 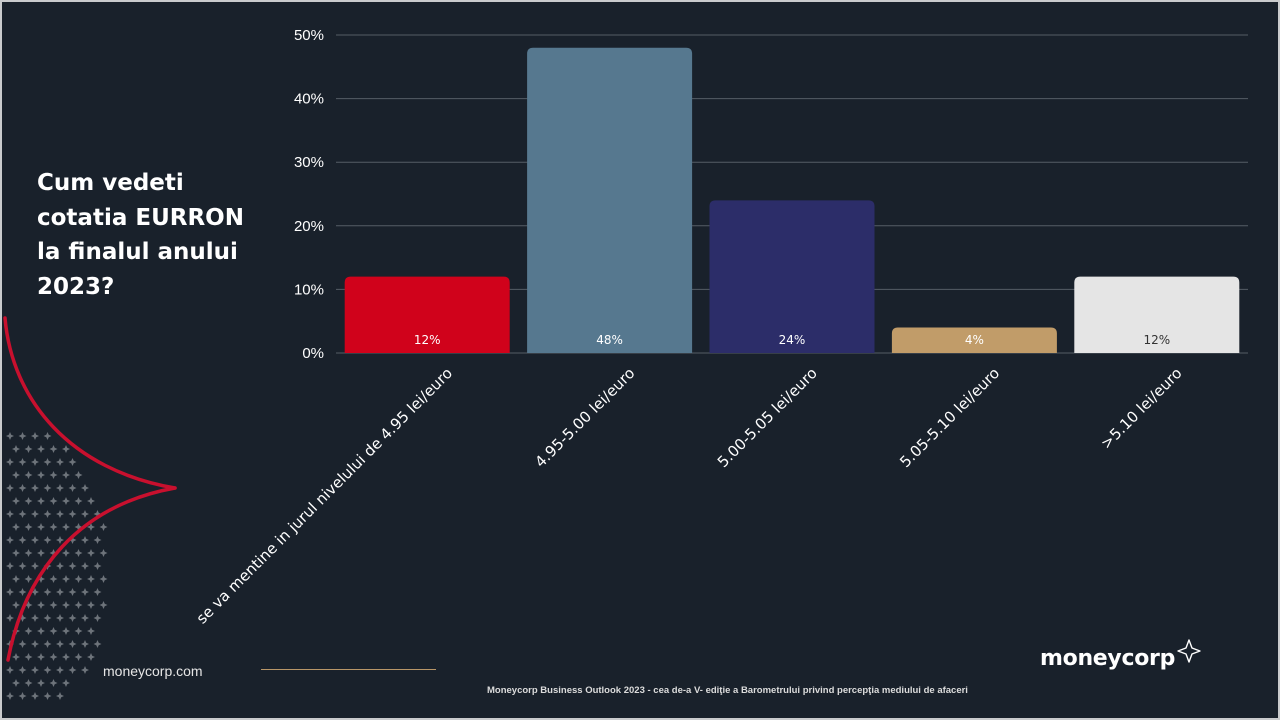 What do you see at coordinates (584, 417) in the screenshot?
I see `x-tick-label: 4.95-5.00 lei/euro` at bounding box center [584, 417].